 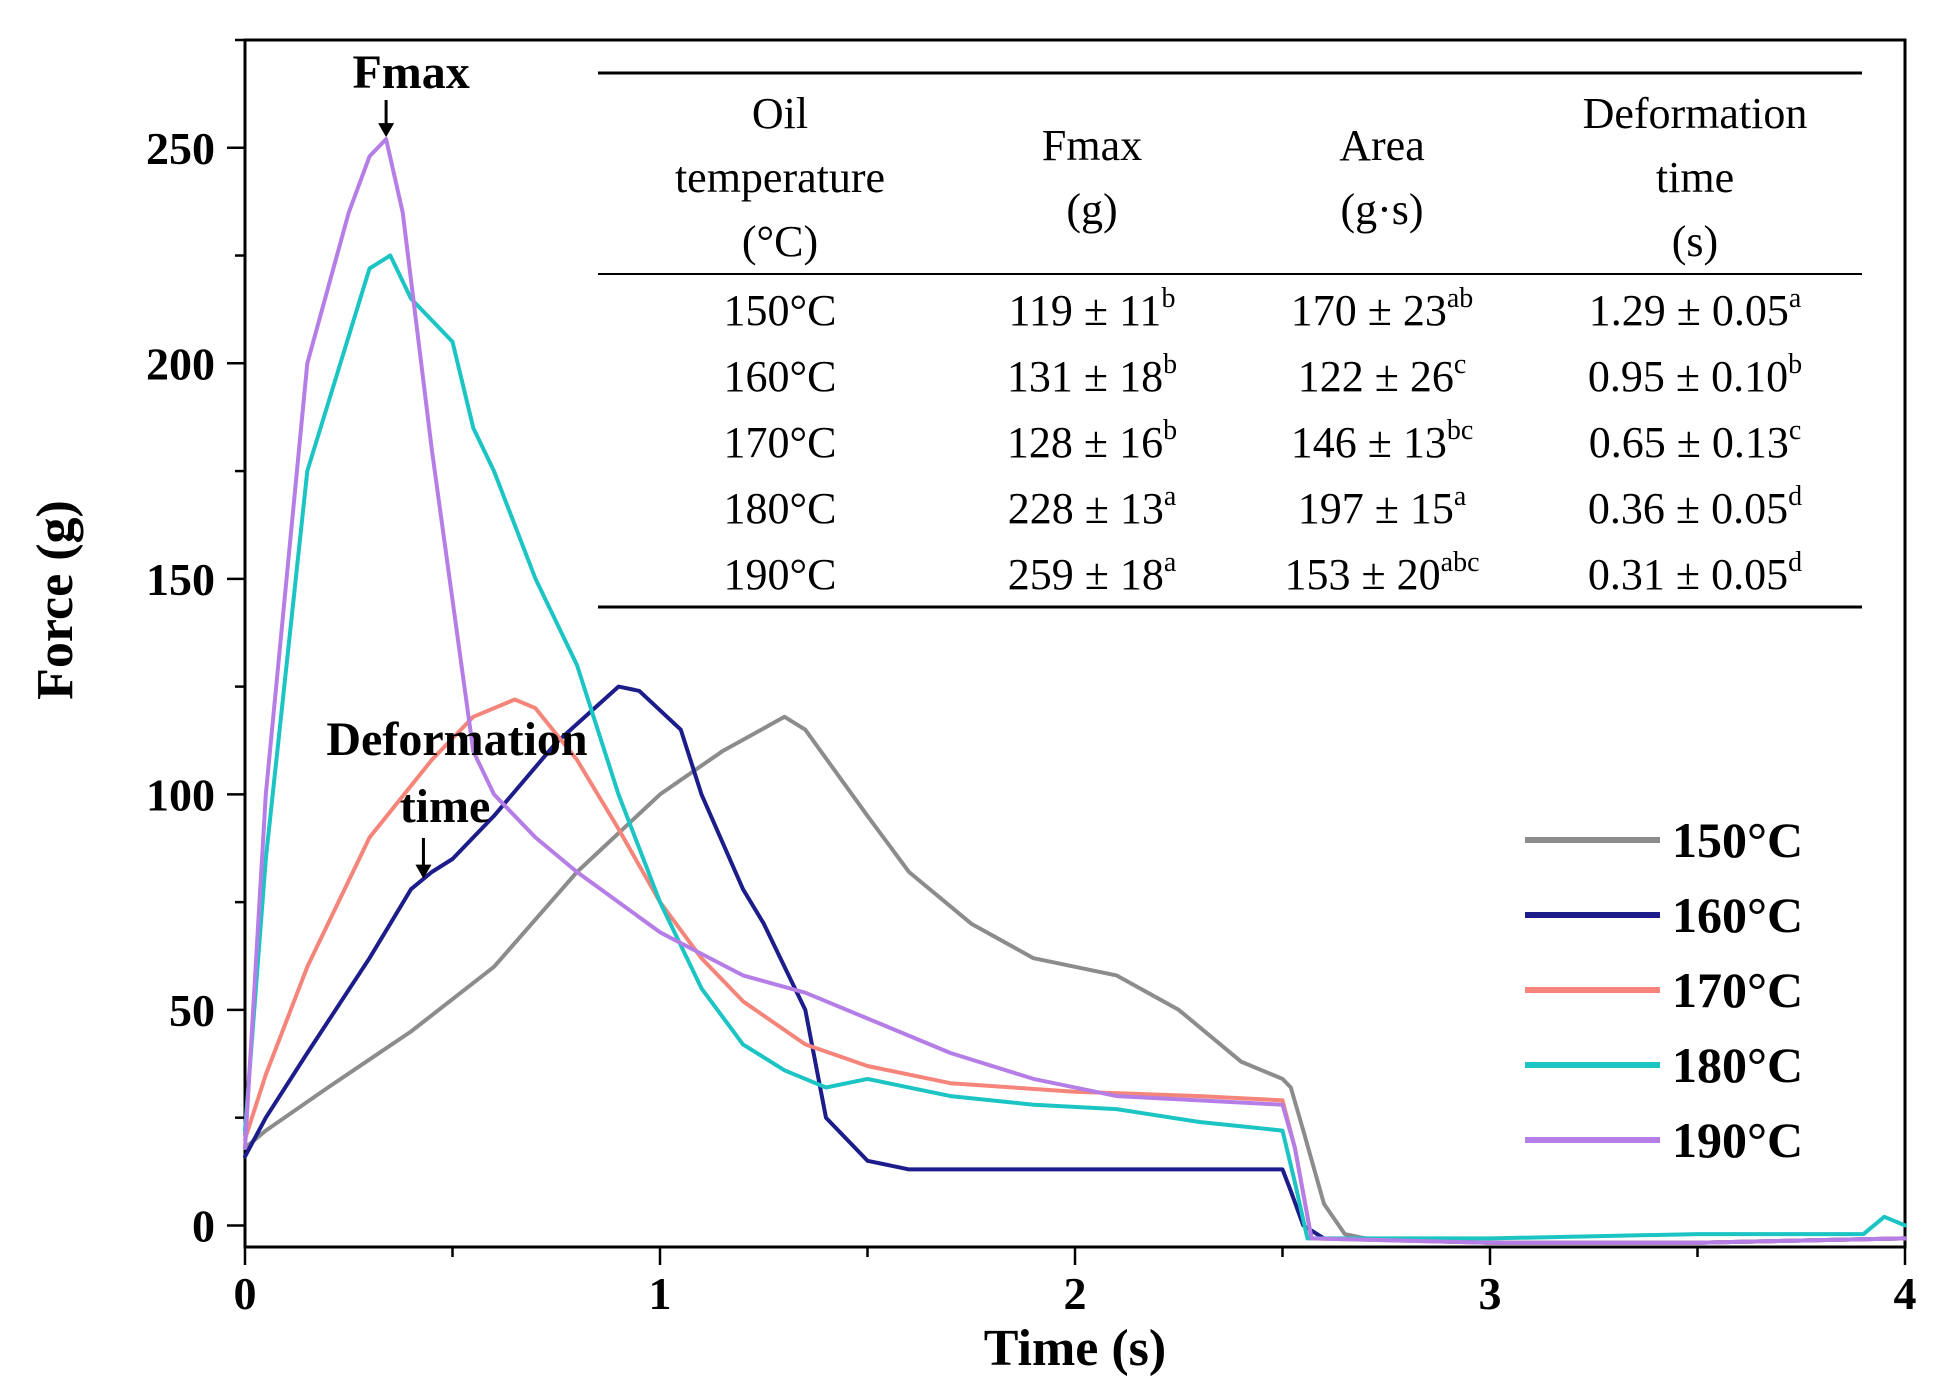 What do you see at coordinates (1092, 145) in the screenshot?
I see `table-header-cell: Fmax` at bounding box center [1092, 145].